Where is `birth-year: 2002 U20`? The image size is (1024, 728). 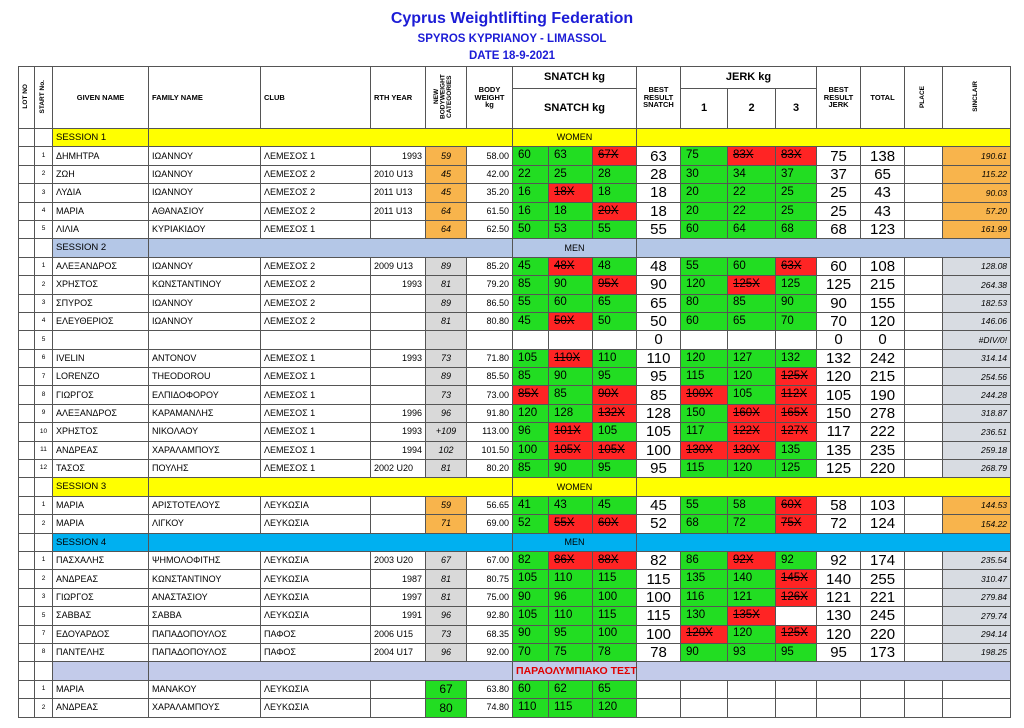
birth-year: 2002 U20 is located at coordinates (398, 469).